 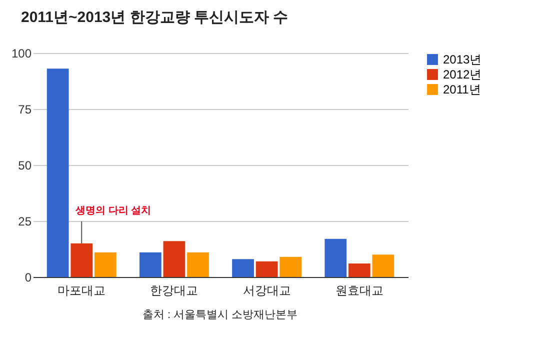 What do you see at coordinates (220, 315) in the screenshot?
I see `source-note: 출처 : 서울특별시 소방재난본부` at bounding box center [220, 315].